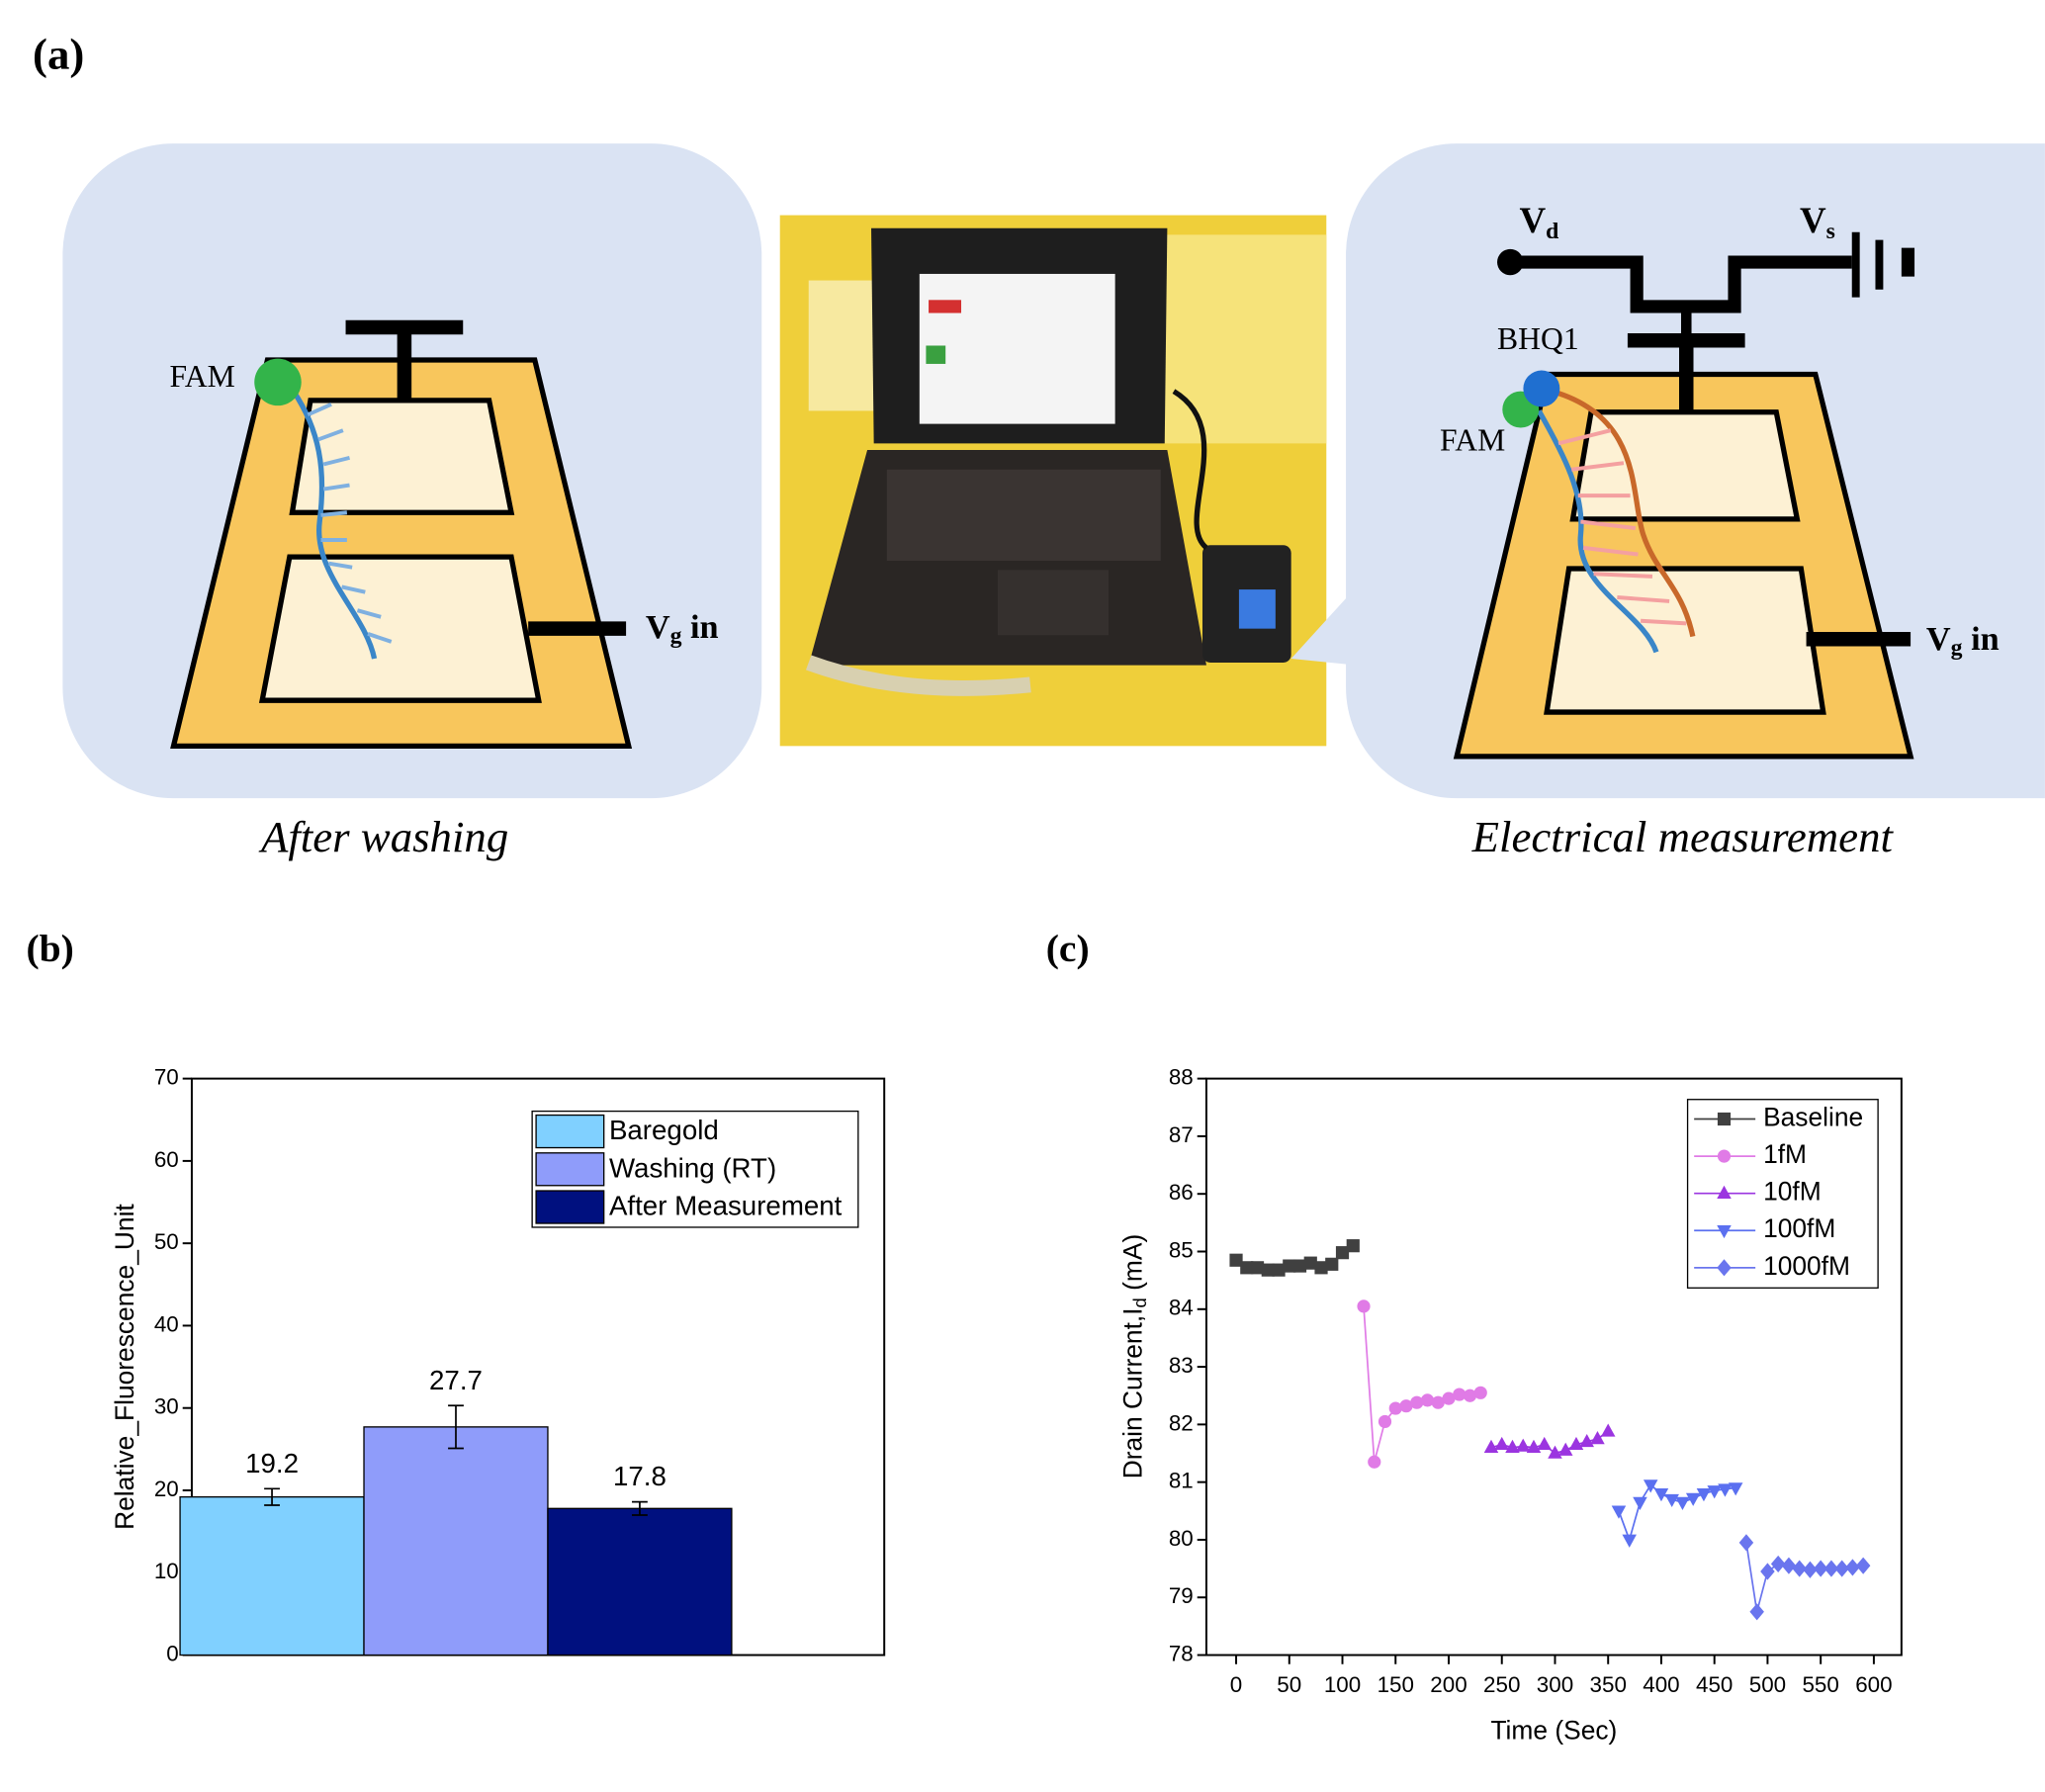 Image resolution: width=2045 pixels, height=1792 pixels. What do you see at coordinates (1181, 1422) in the screenshot?
I see `y-tick-label: 82` at bounding box center [1181, 1422].